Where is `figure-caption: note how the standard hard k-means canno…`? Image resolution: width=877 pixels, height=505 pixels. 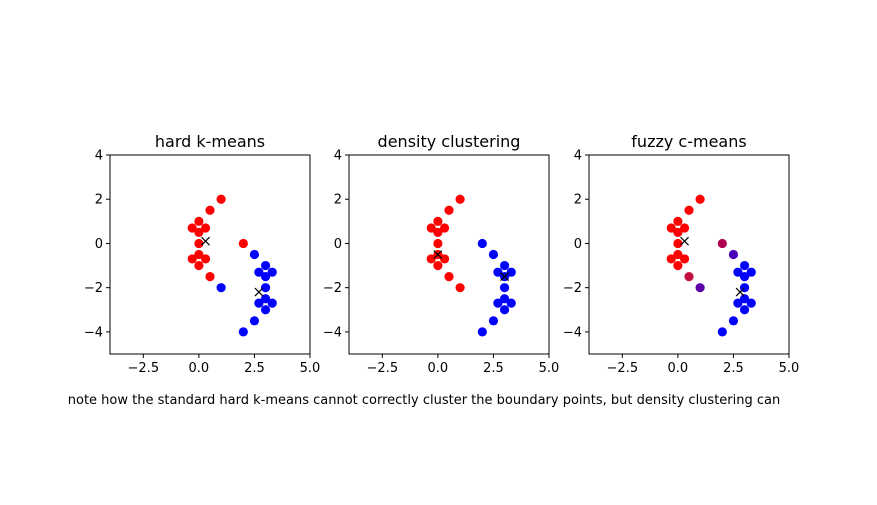 figure-caption: note how the standard hard k-means canno… is located at coordinates (424, 400).